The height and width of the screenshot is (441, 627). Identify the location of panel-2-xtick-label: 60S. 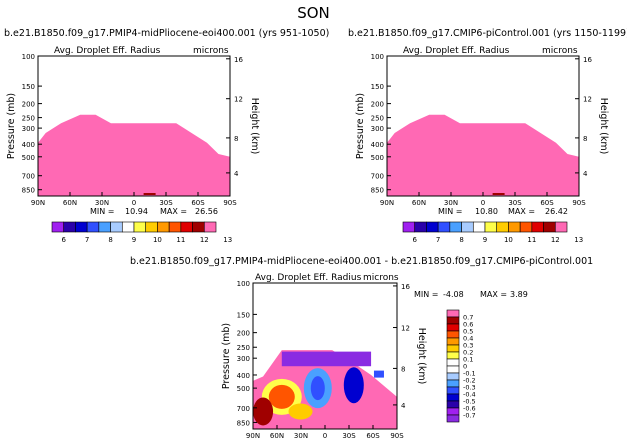
(547, 203).